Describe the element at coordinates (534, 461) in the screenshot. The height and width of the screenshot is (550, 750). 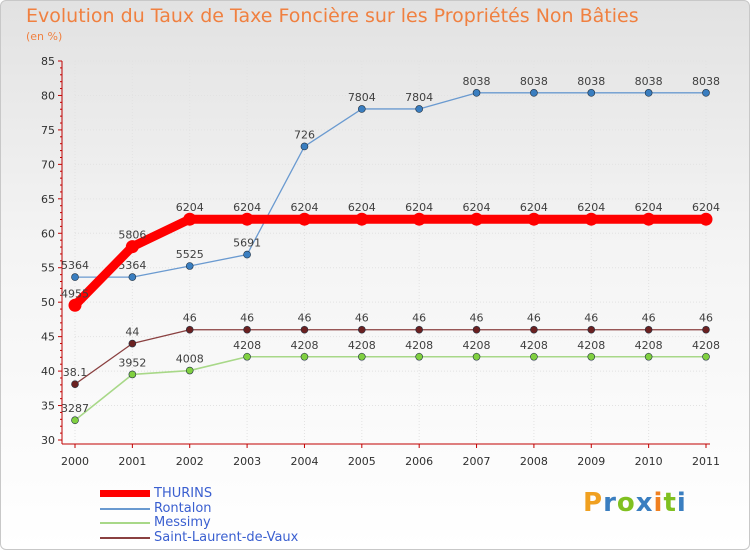
I see `x-tick-label: 2008` at that location.